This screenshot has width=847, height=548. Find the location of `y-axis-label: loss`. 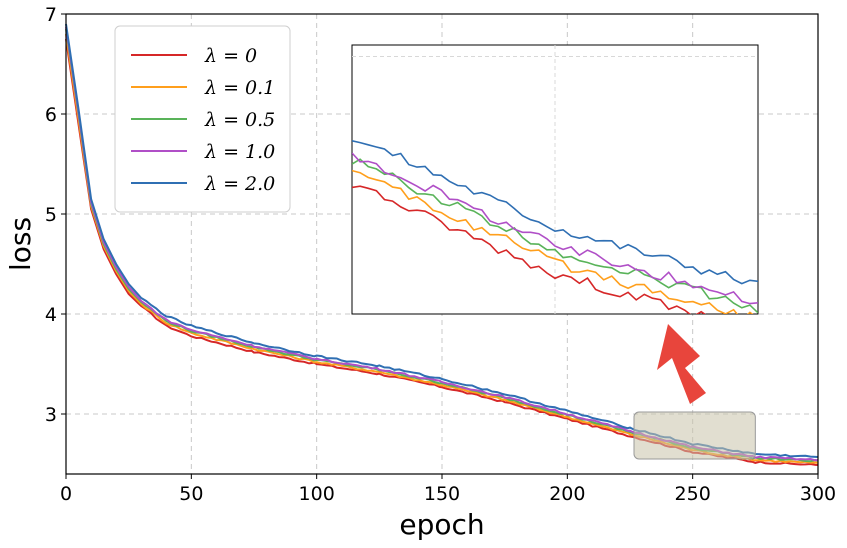

y-axis-label: loss is located at coordinates (20, 244).